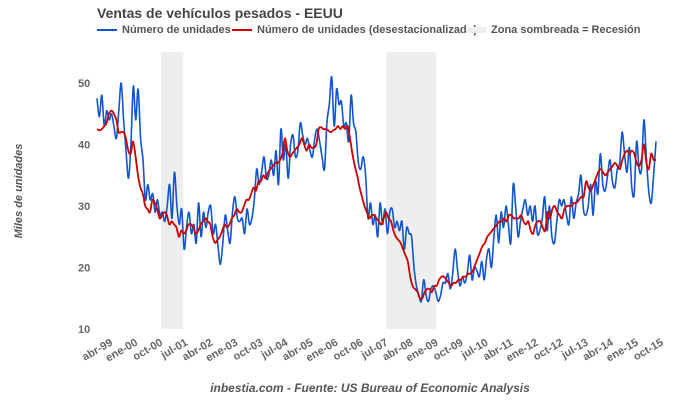  Describe the element at coordinates (476, 30) in the screenshot. I see `legend-recession-swatch-icon` at that location.